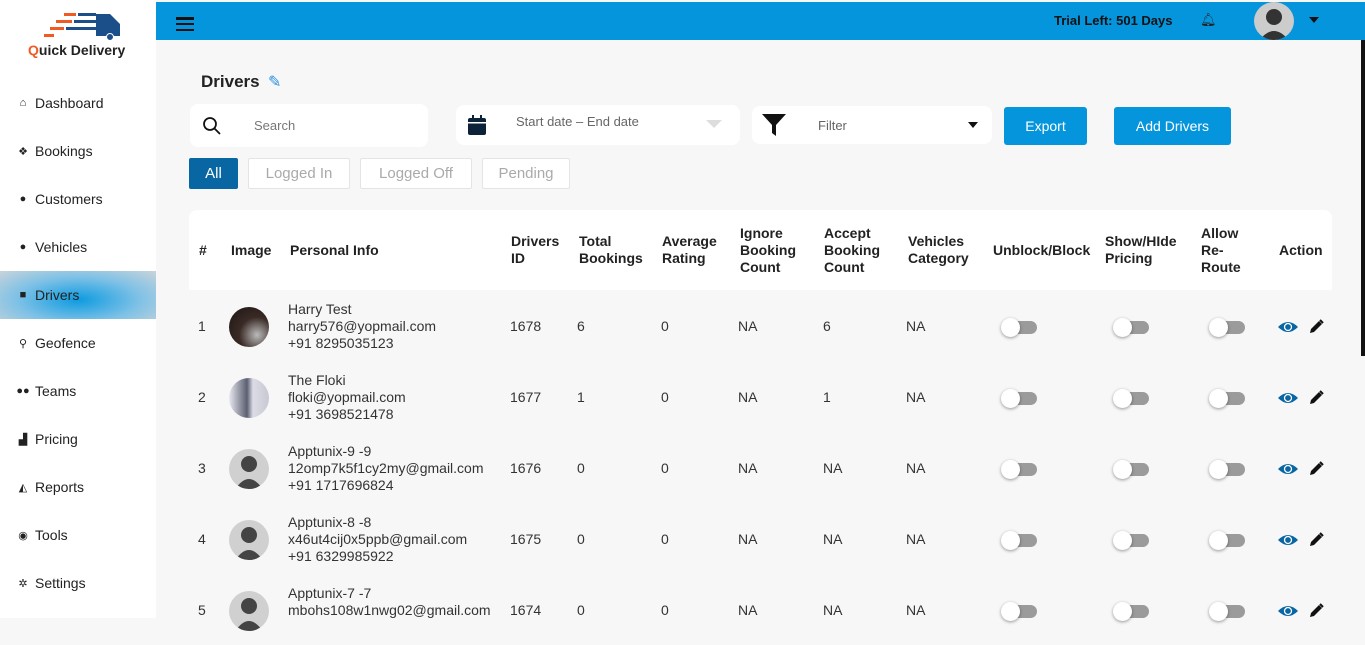 Image resolution: width=1365 pixels, height=645 pixels. Describe the element at coordinates (212, 125) in the screenshot. I see `search-icon` at that location.